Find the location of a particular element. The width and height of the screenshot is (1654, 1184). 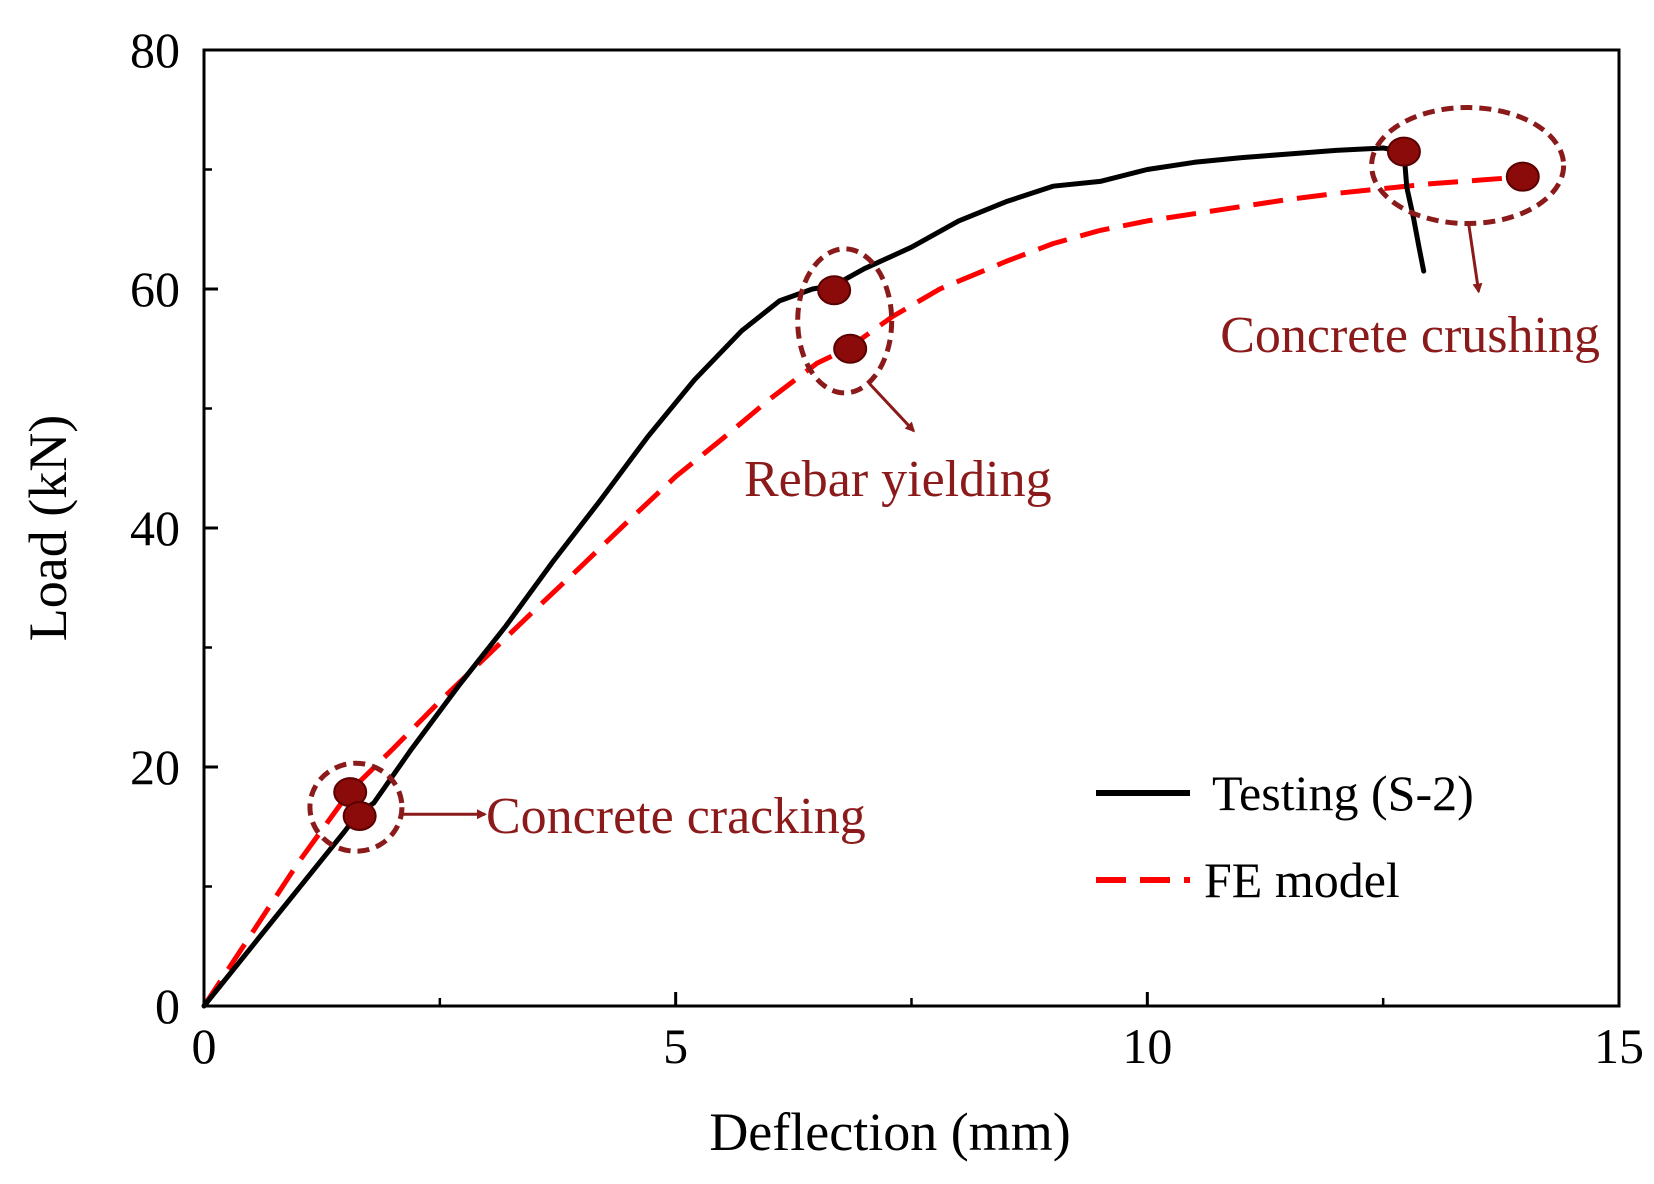

crushing-highlight-ellipse is located at coordinates (1468, 166).